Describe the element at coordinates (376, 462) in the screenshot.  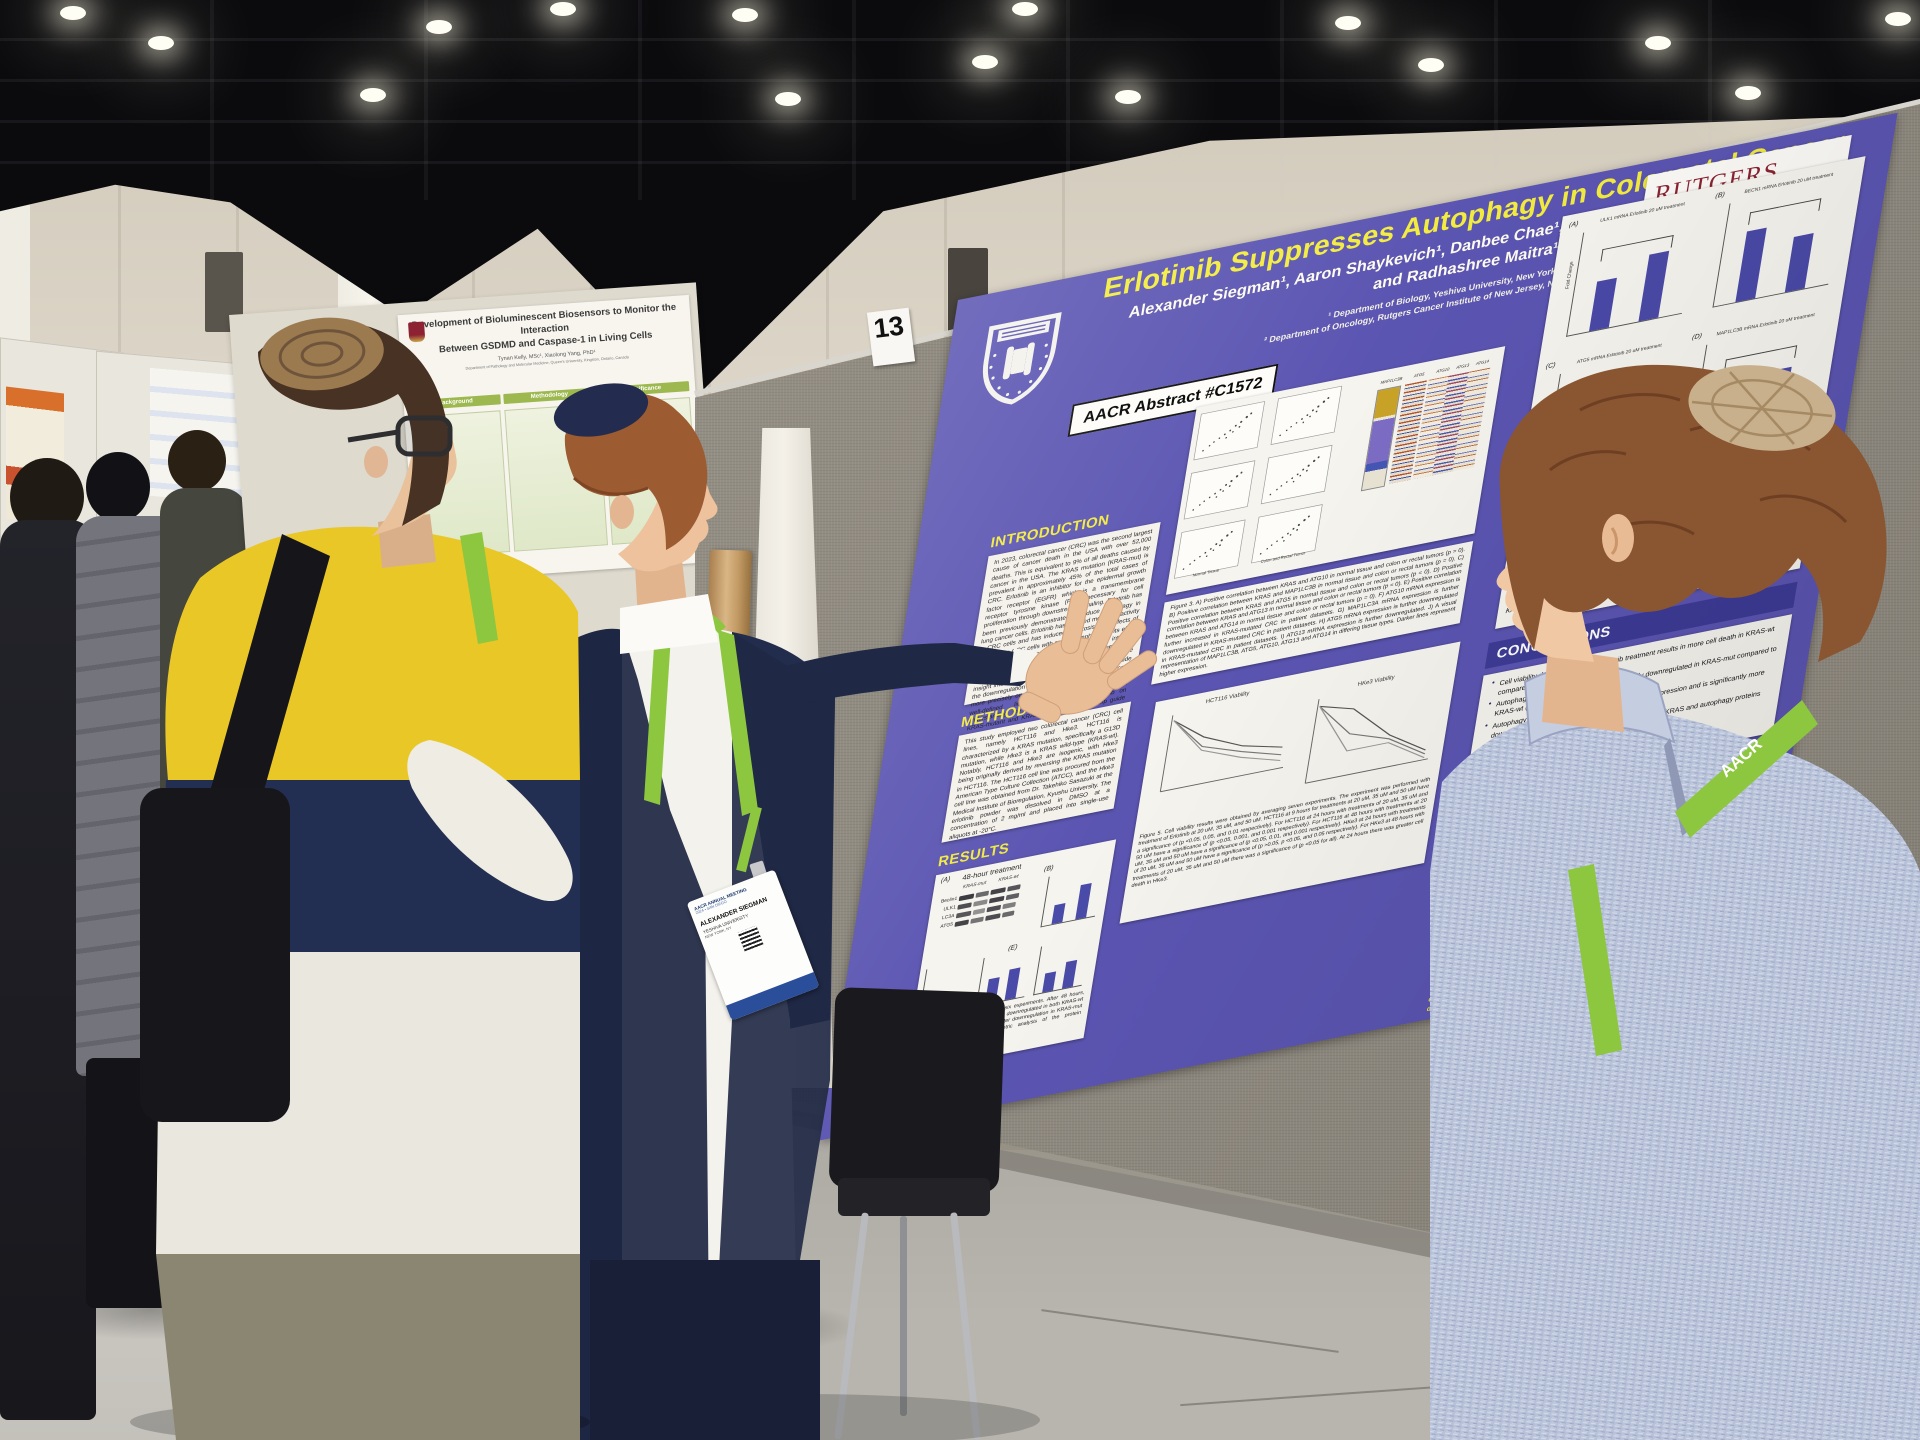
I see `left-attendee-ear` at that location.